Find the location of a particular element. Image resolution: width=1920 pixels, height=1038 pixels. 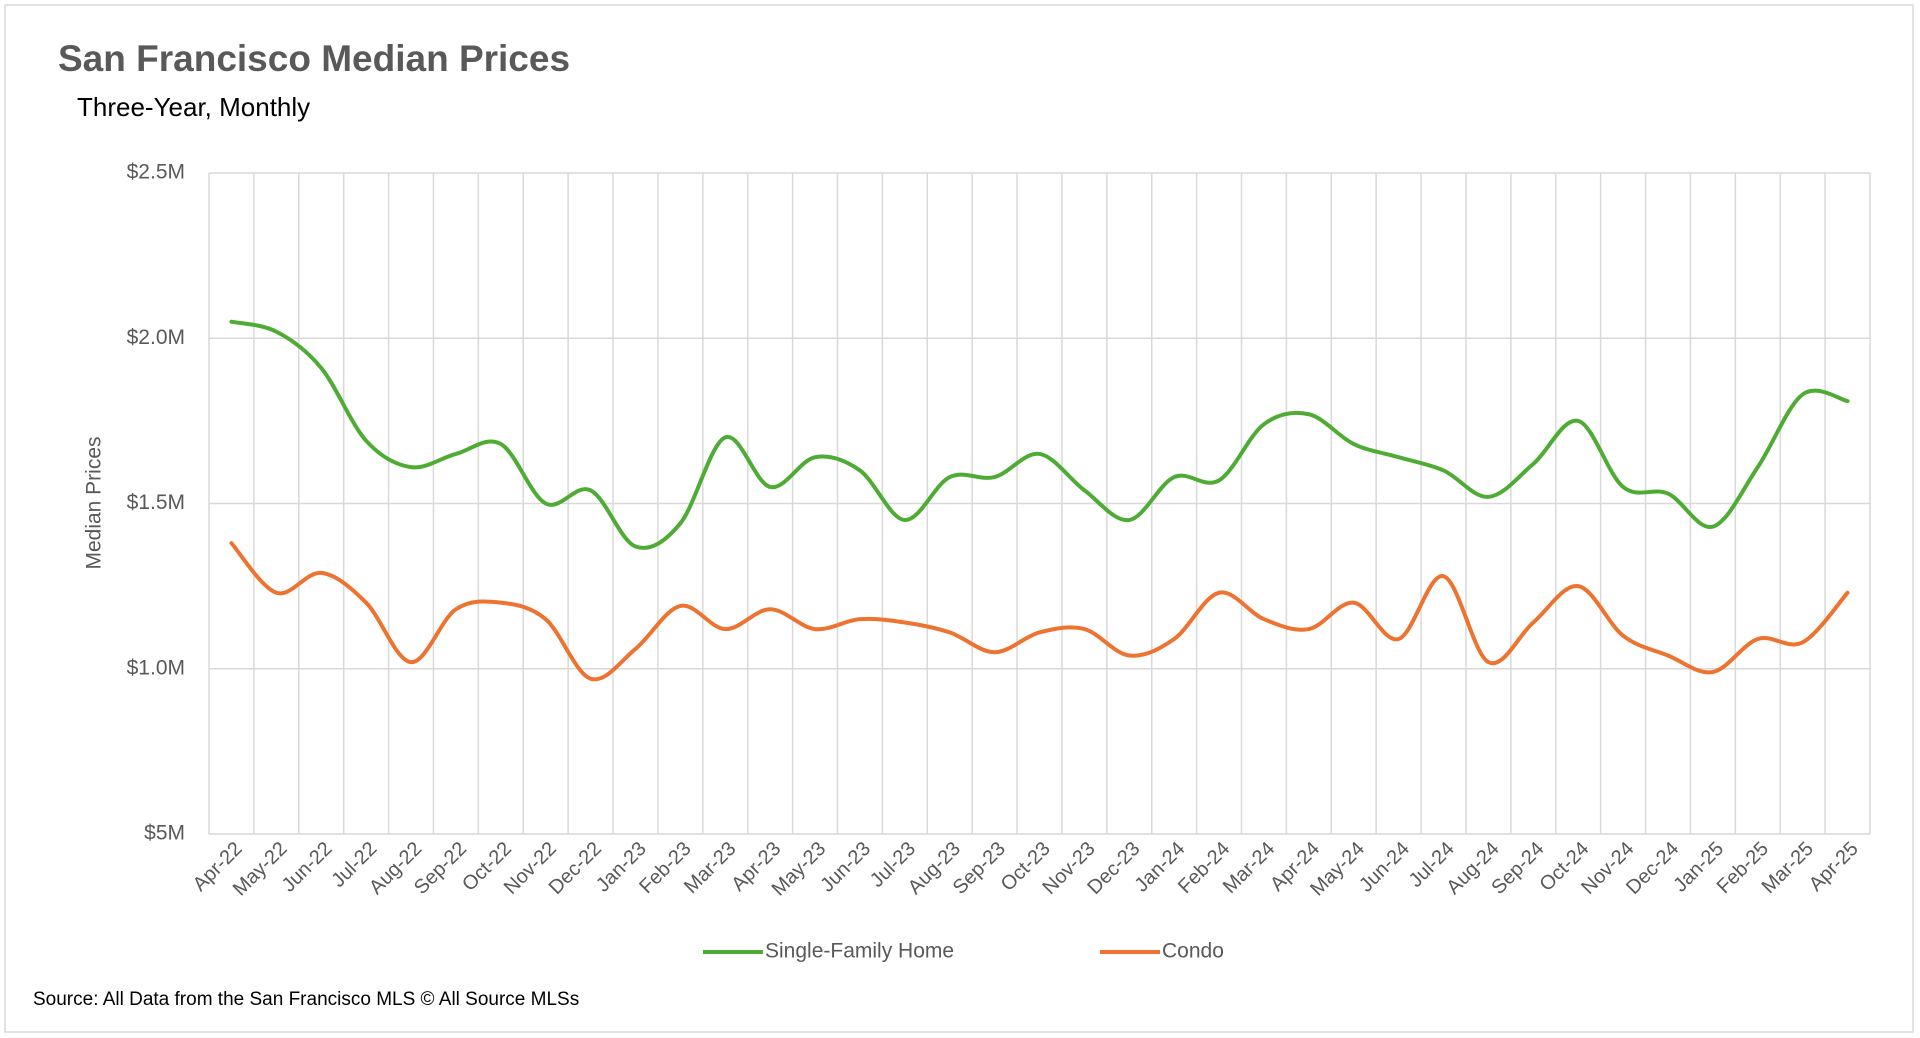

y-tick-label: $2.0M is located at coordinates (156, 337).